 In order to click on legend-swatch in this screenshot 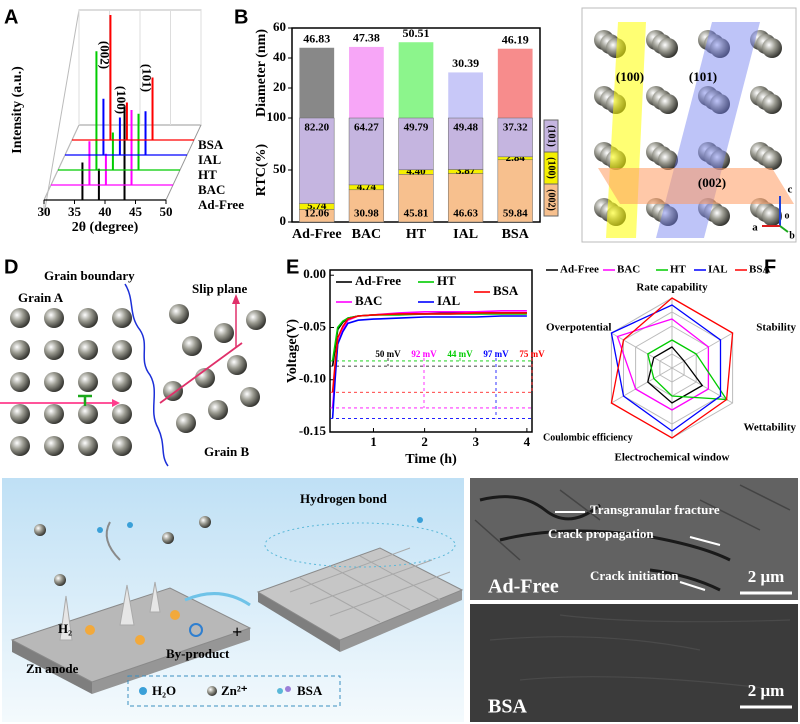, I will do `click(551, 136)`.